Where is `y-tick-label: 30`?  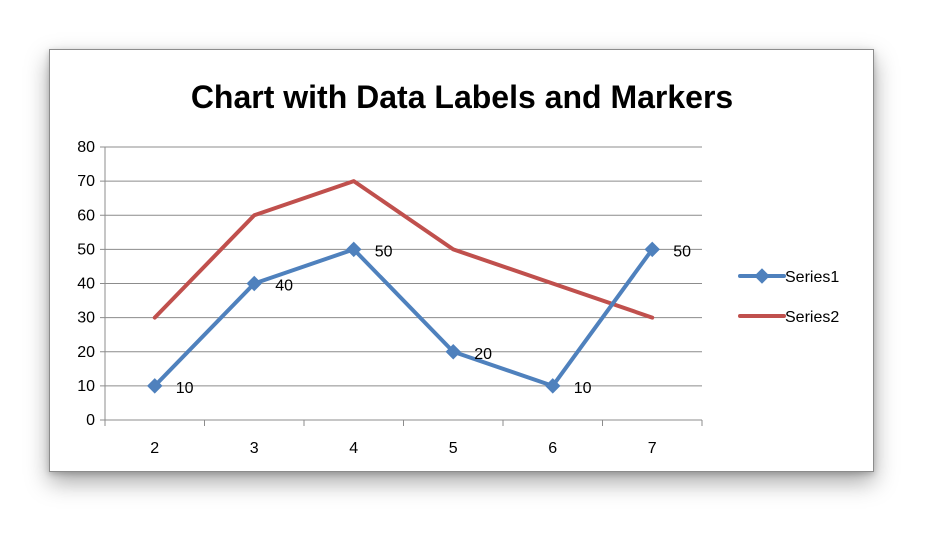 y-tick-label: 30 is located at coordinates (86, 318).